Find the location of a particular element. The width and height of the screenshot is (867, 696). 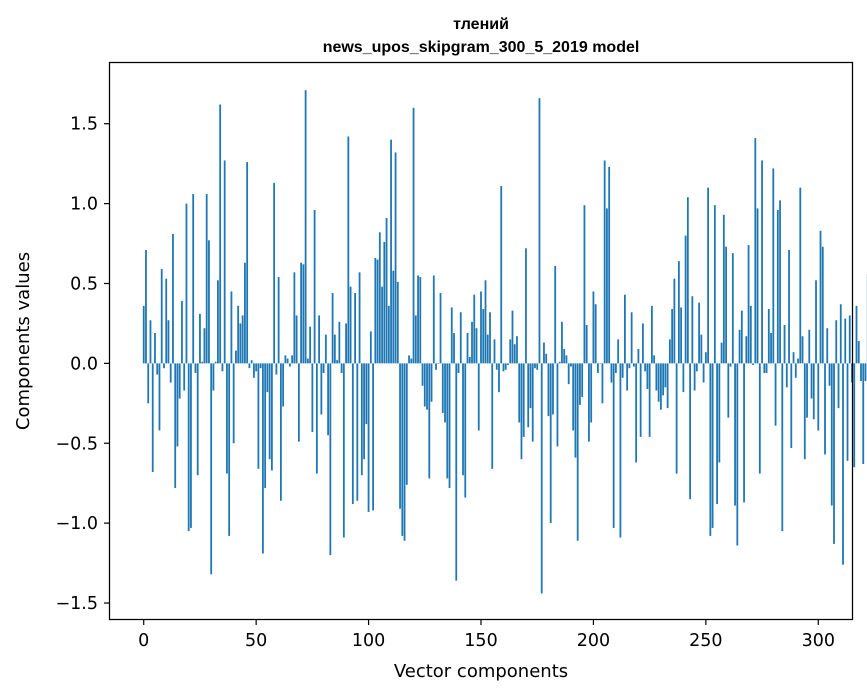

chart-title-line1: тлений is located at coordinates (481, 24).